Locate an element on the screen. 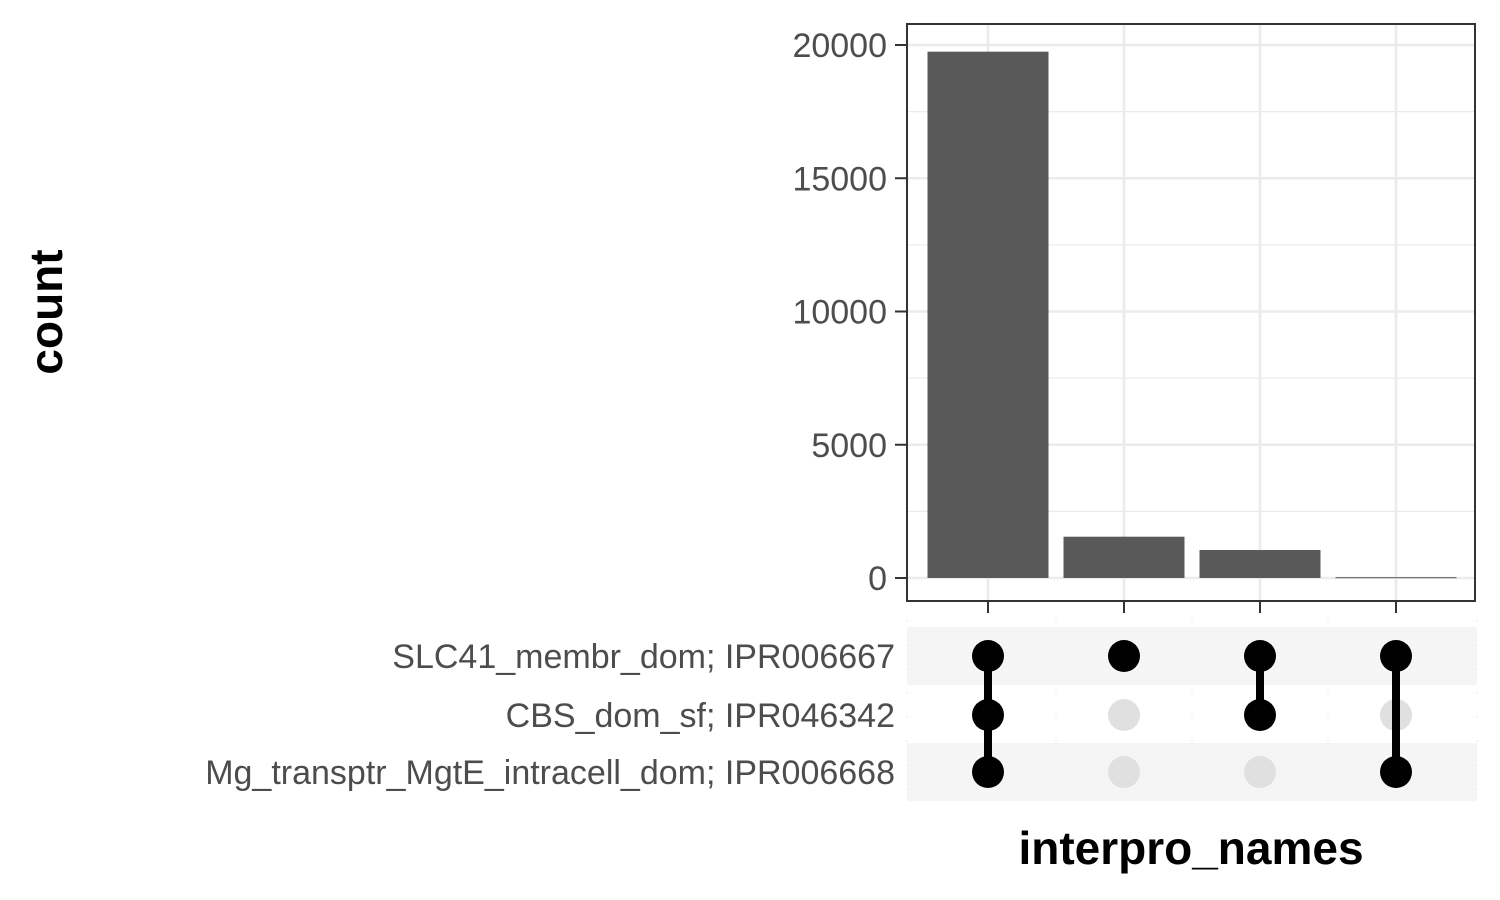 The image size is (1500, 900). x-axis-title: interpro_names is located at coordinates (1190, 848).